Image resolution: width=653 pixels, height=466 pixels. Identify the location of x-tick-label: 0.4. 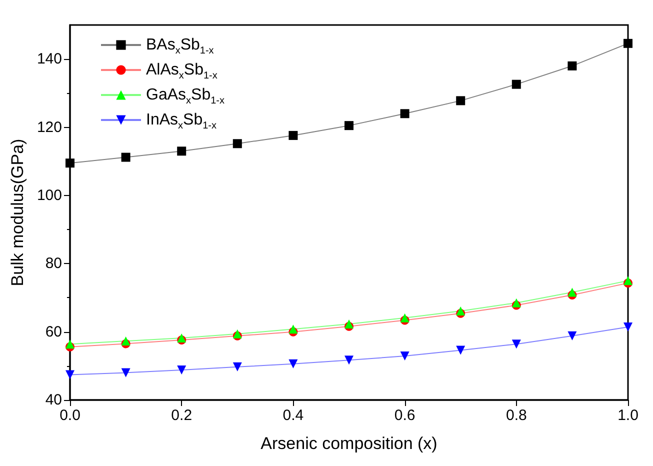
(293, 415).